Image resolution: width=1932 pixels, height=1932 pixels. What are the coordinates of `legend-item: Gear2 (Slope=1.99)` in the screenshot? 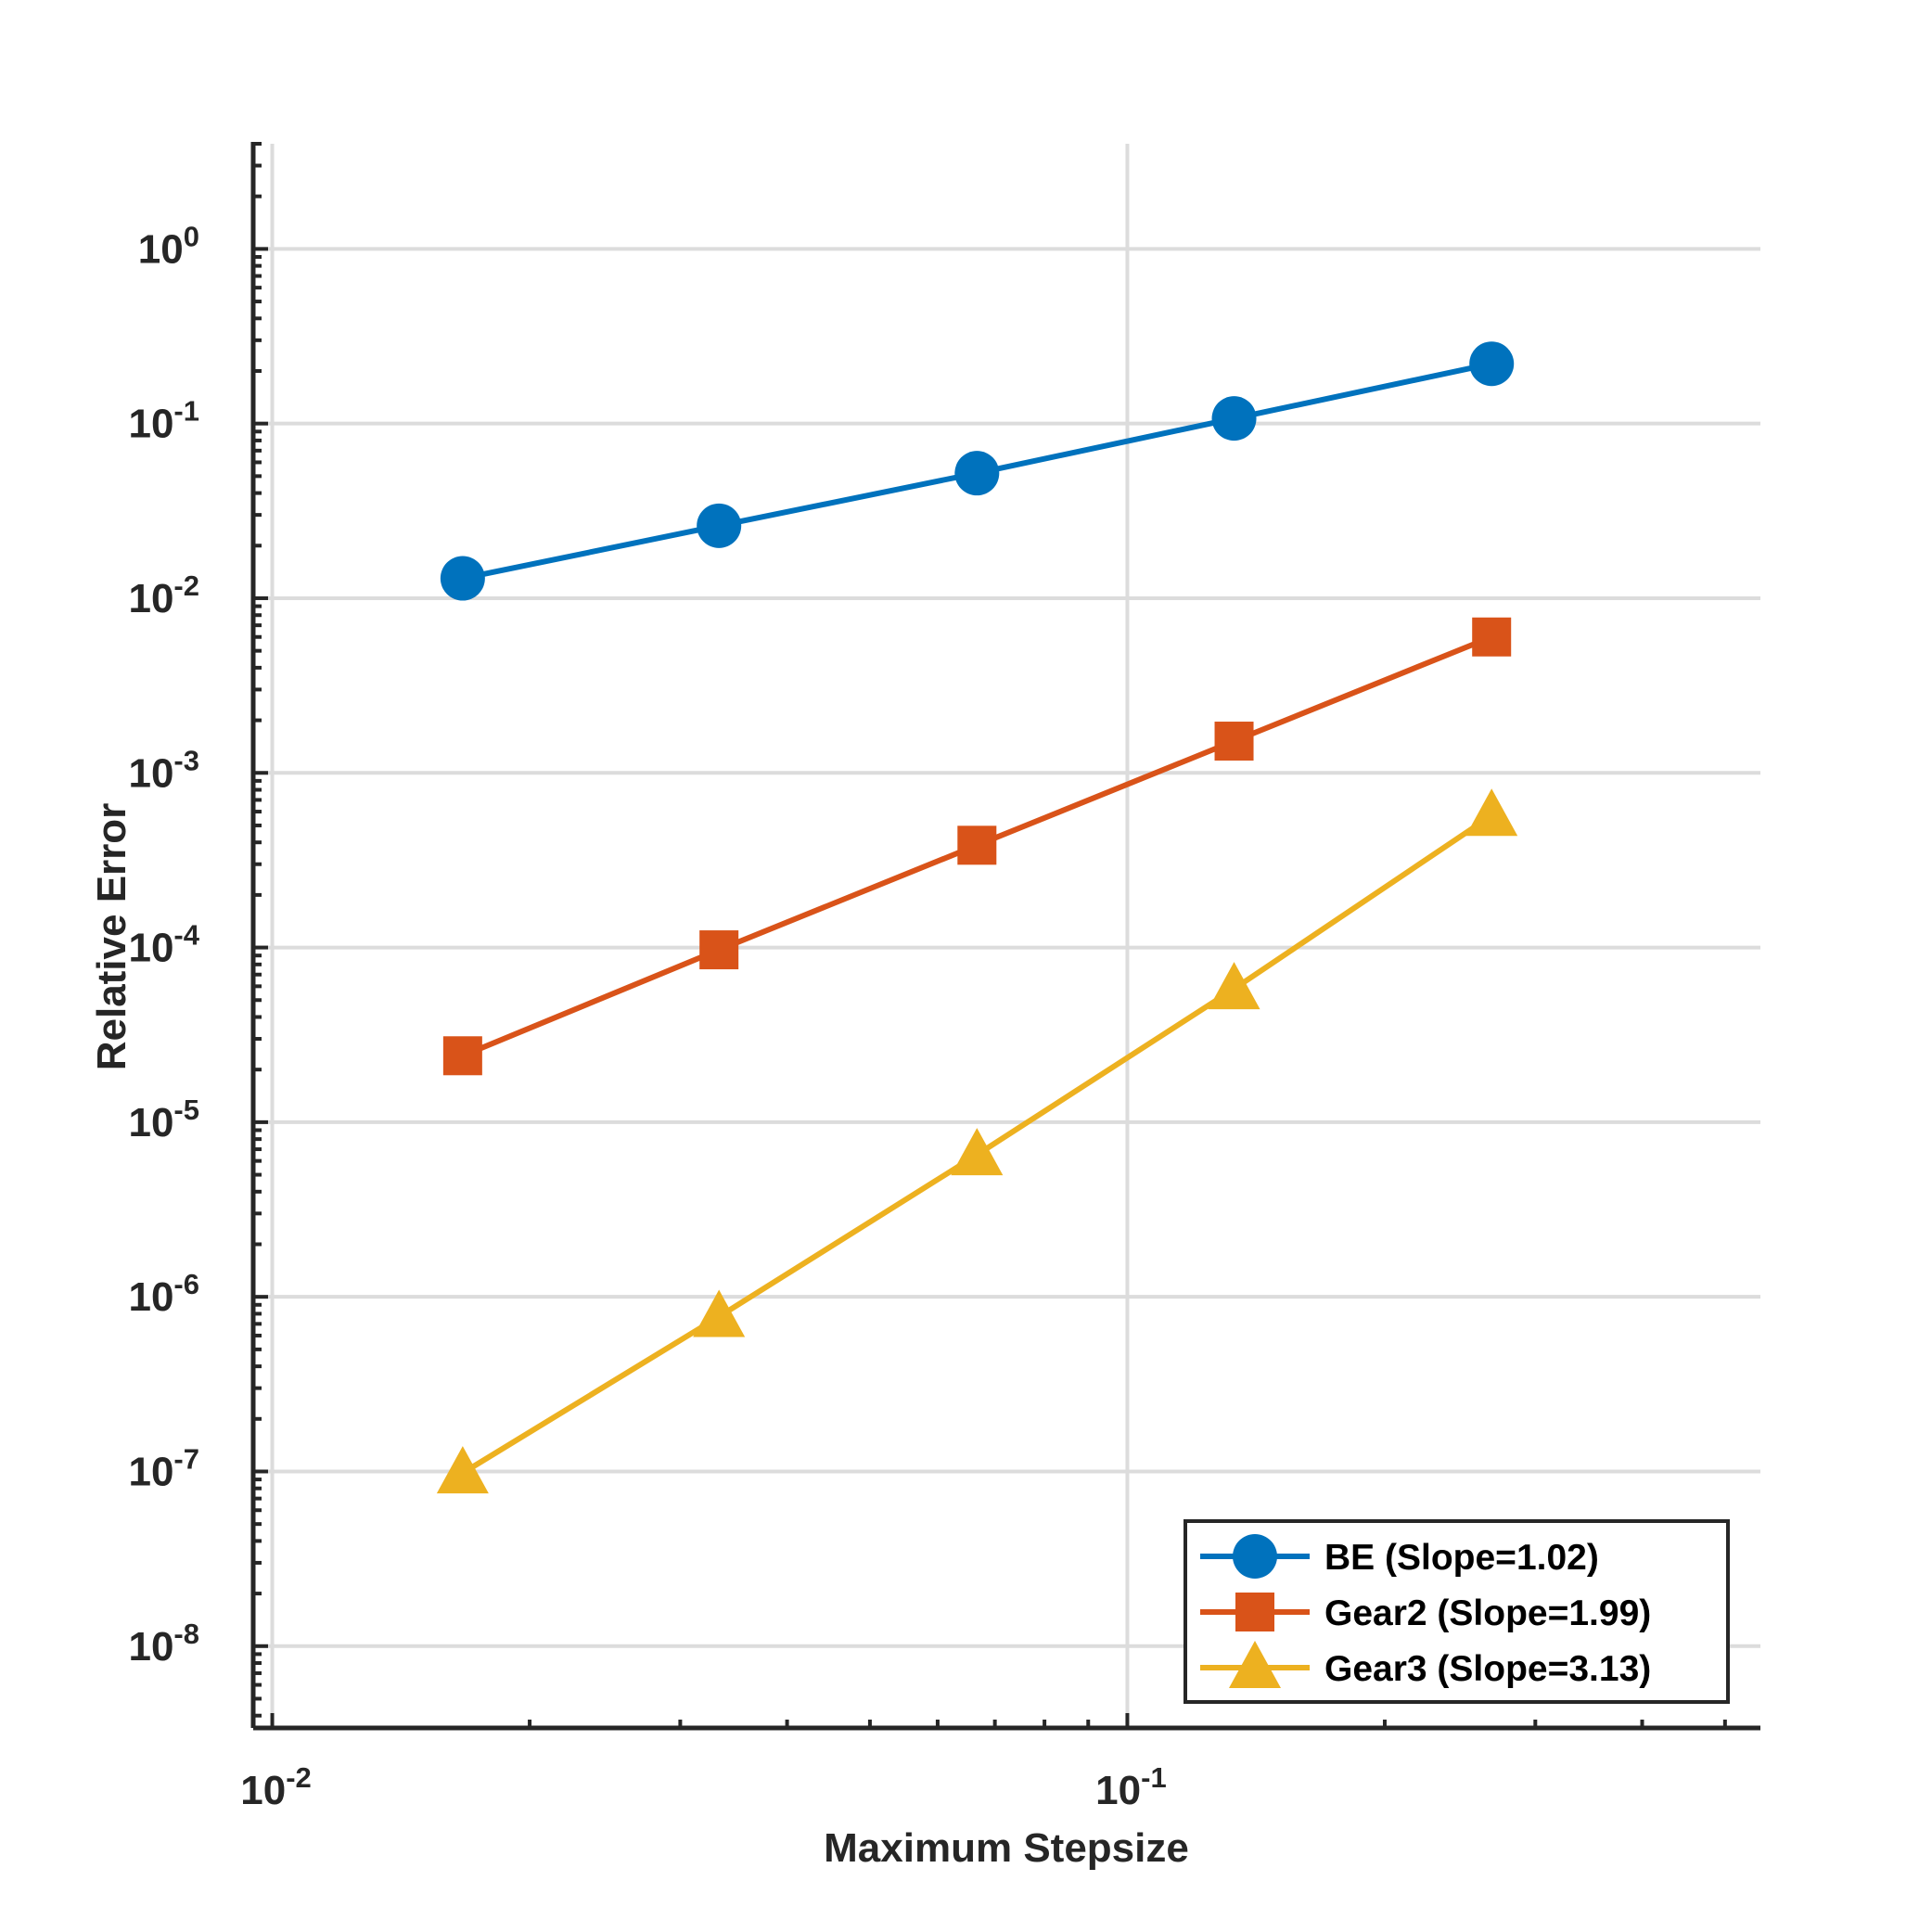 It's located at (1425, 1613).